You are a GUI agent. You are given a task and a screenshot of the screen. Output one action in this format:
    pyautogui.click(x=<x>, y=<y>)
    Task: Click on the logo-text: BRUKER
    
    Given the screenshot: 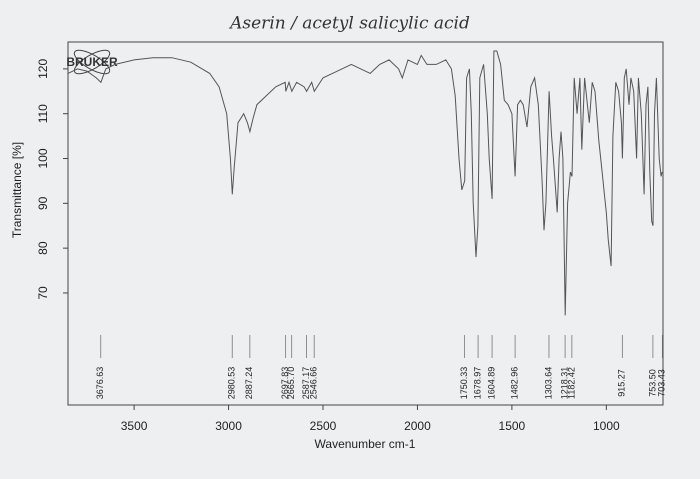 What is the action you would take?
    pyautogui.click(x=92, y=62)
    